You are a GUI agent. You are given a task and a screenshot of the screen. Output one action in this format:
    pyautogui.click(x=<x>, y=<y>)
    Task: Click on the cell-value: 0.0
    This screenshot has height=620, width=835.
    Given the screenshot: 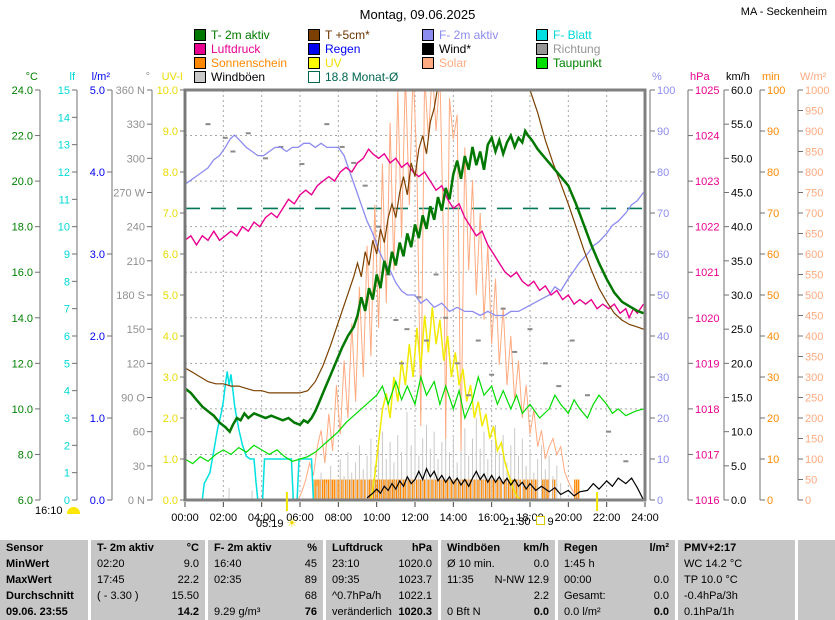 What is the action you would take?
    pyautogui.click(x=541, y=612)
    